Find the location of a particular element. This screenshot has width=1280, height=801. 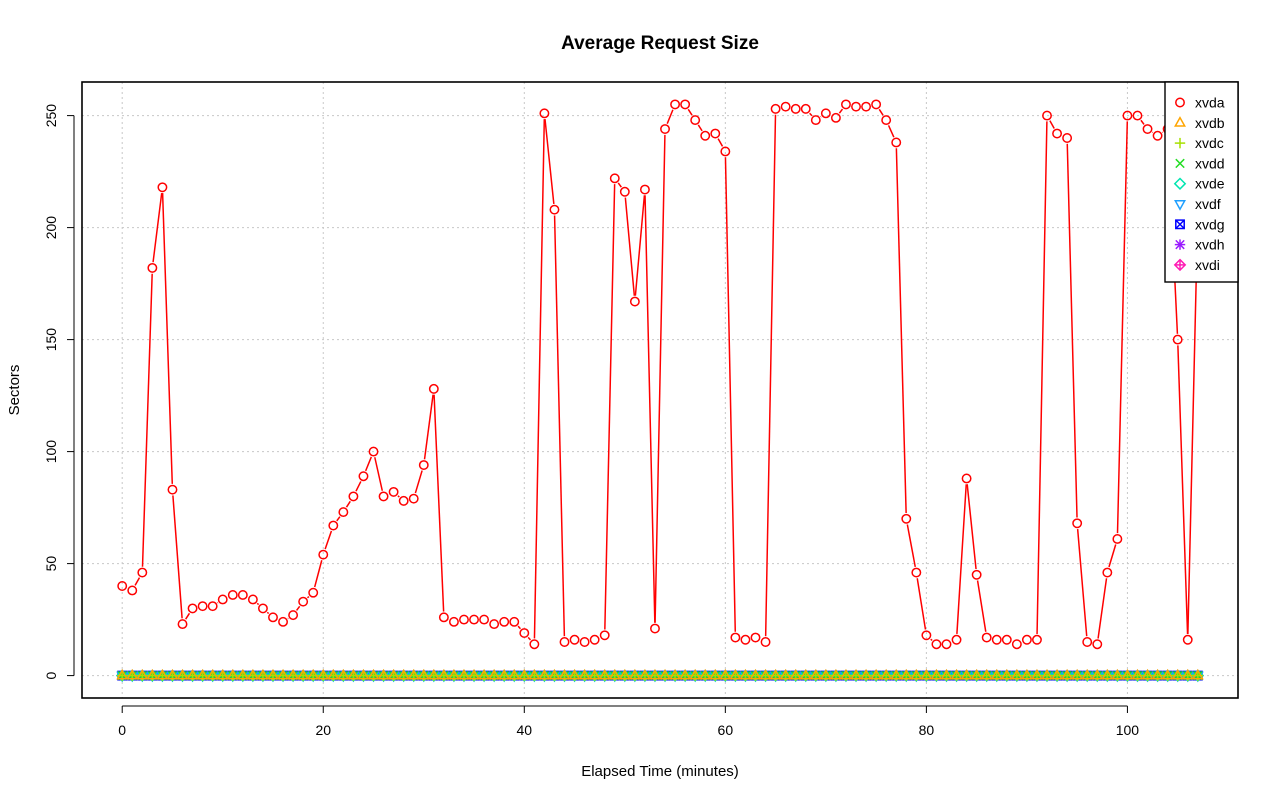

legend: xvda xvdb xvdc xvdd xvde xvdf xvdg xvdh xvdi is located at coordinates (1201, 182).